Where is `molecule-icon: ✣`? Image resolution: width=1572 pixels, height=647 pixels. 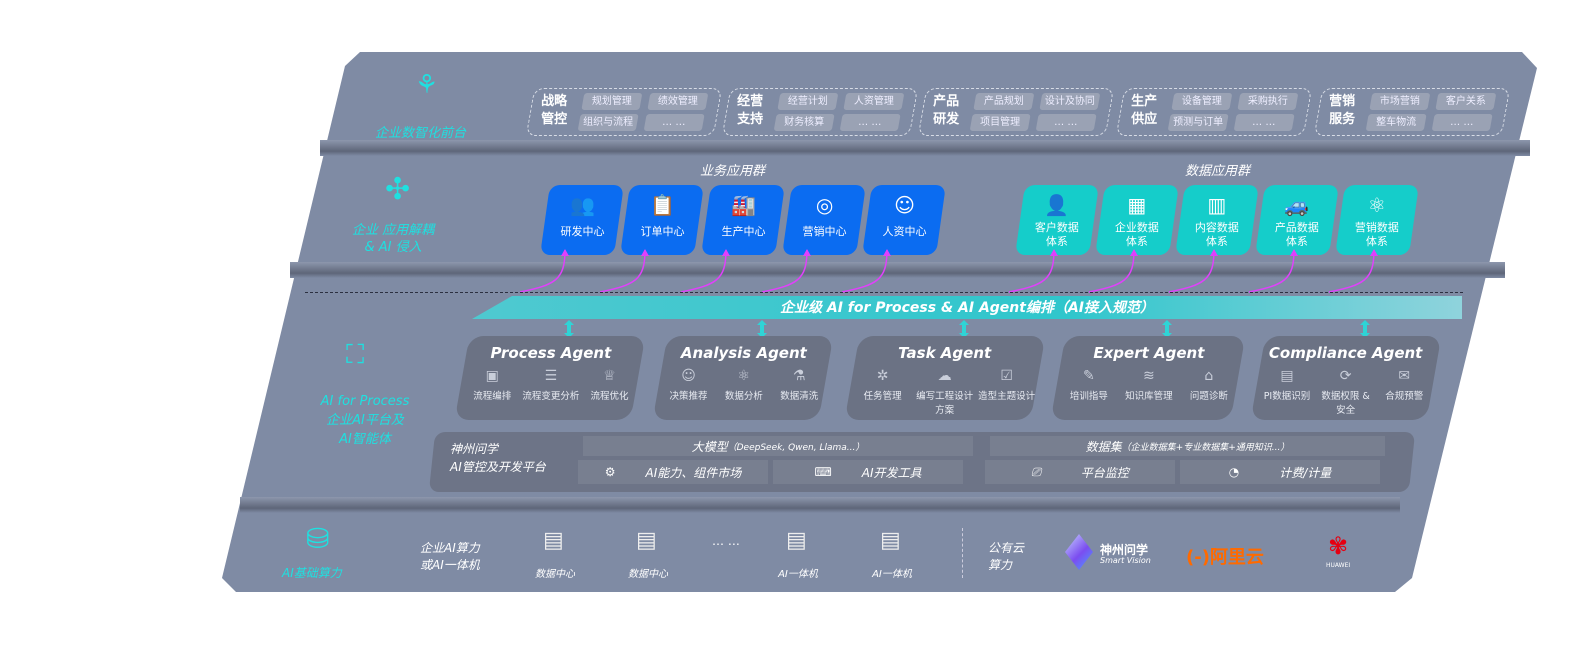
molecule-icon: ✣ is located at coordinates (398, 189).